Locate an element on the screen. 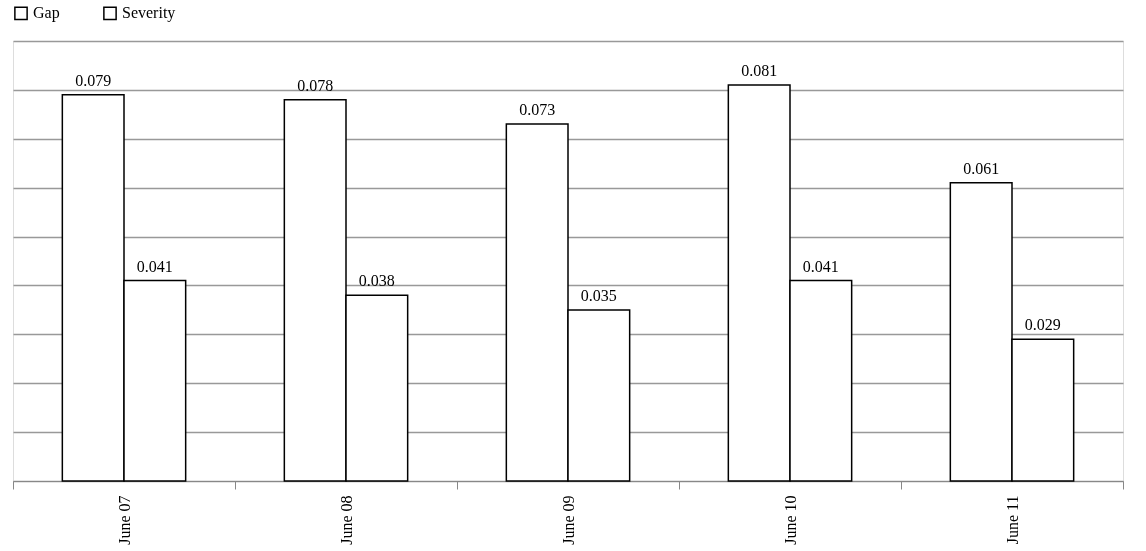 The width and height of the screenshot is (1146, 551). data-label: 0.035 is located at coordinates (598, 295).